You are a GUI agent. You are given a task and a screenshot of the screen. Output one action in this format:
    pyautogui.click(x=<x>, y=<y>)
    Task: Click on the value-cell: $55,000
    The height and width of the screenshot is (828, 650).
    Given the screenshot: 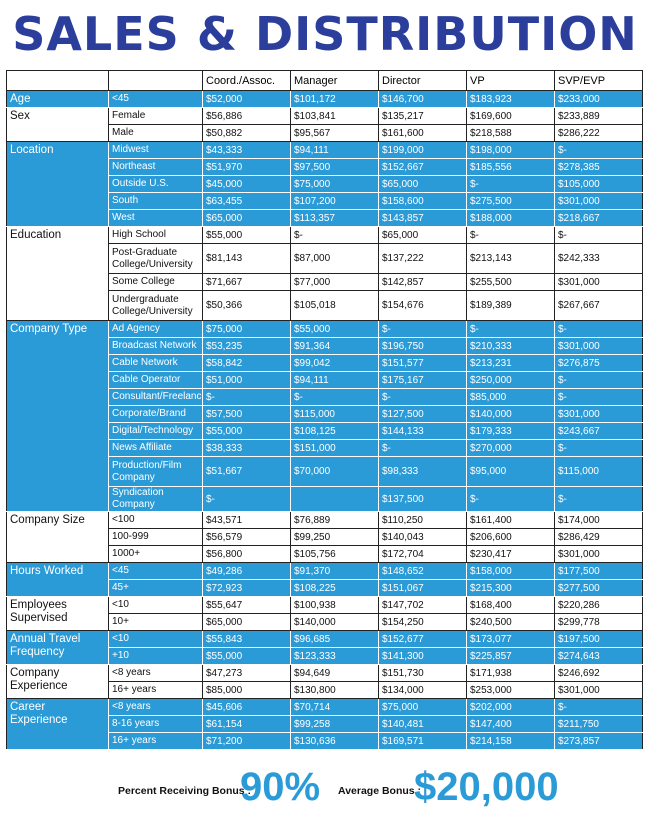 What is the action you would take?
    pyautogui.click(x=246, y=235)
    